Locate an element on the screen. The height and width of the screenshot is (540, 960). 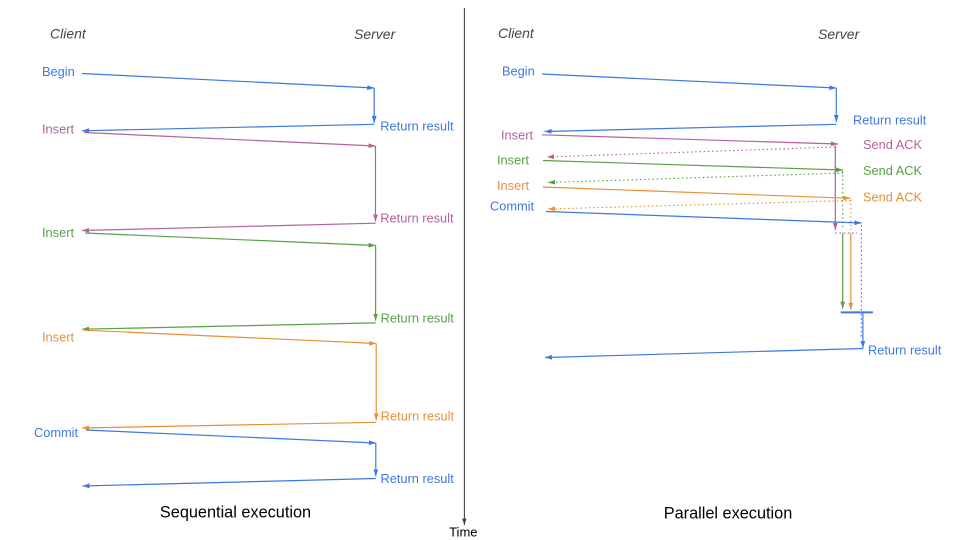
svg-text: Parallel execution is located at coordinates (728, 514).